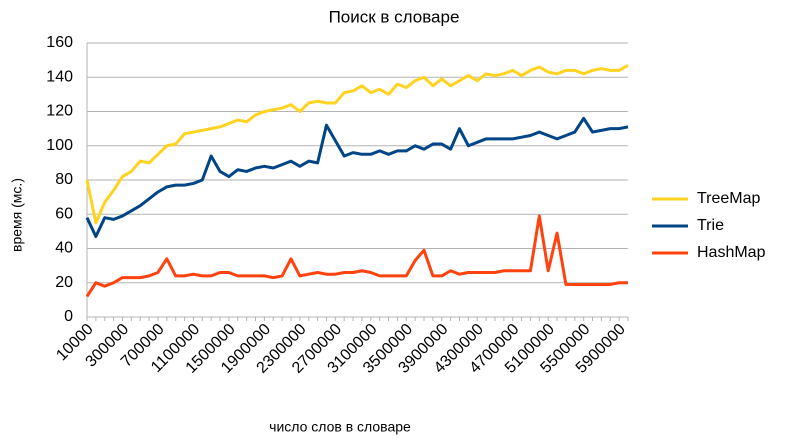 This screenshot has height=448, width=788. What do you see at coordinates (64, 179) in the screenshot?
I see `y-tick-label: 80` at bounding box center [64, 179].